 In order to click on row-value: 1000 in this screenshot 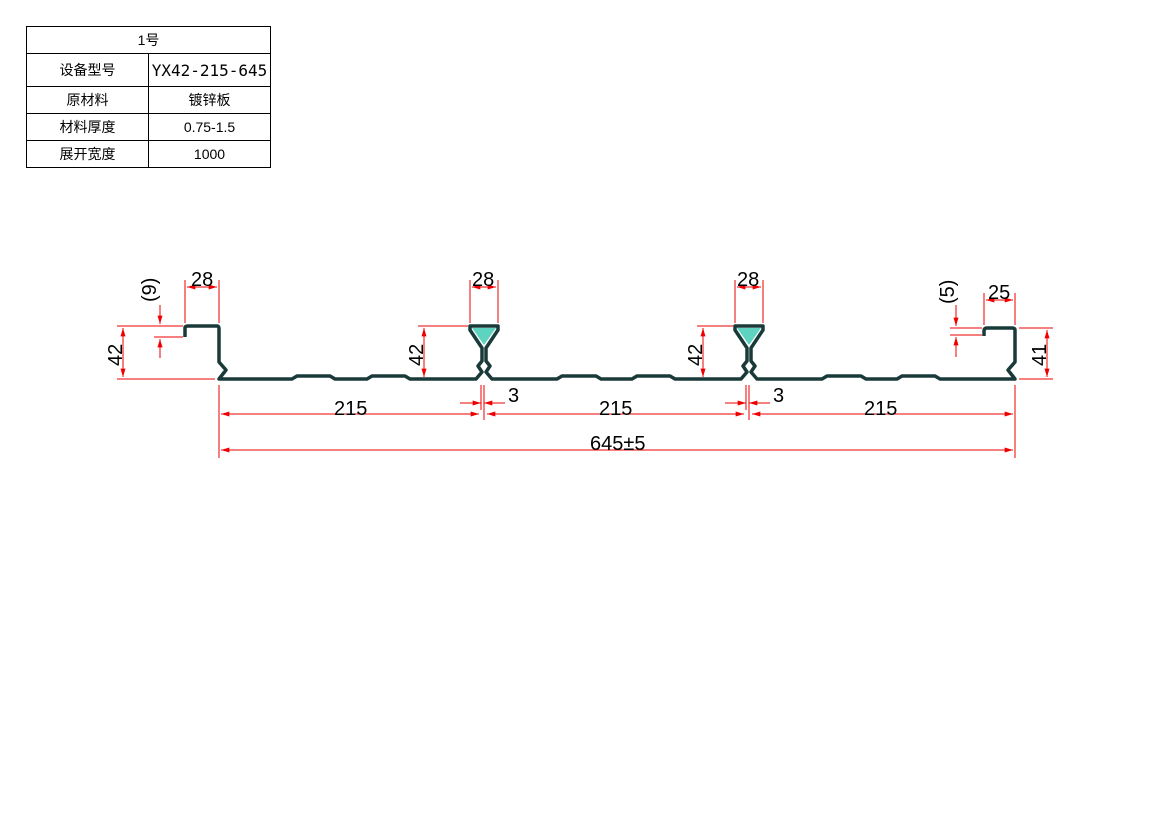, I will do `click(209, 154)`.